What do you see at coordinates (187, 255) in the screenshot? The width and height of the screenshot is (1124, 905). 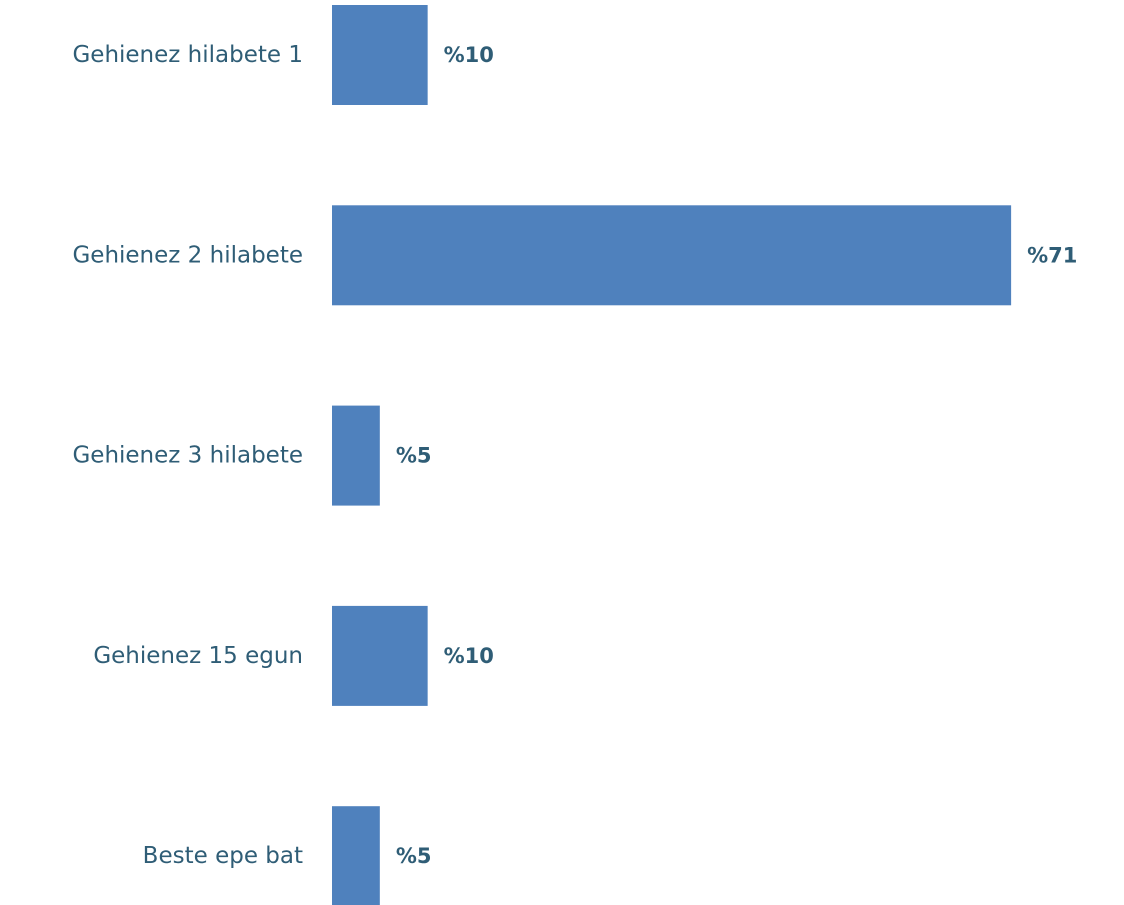 I see `category-label: Gehienez 2 hilabete` at bounding box center [187, 255].